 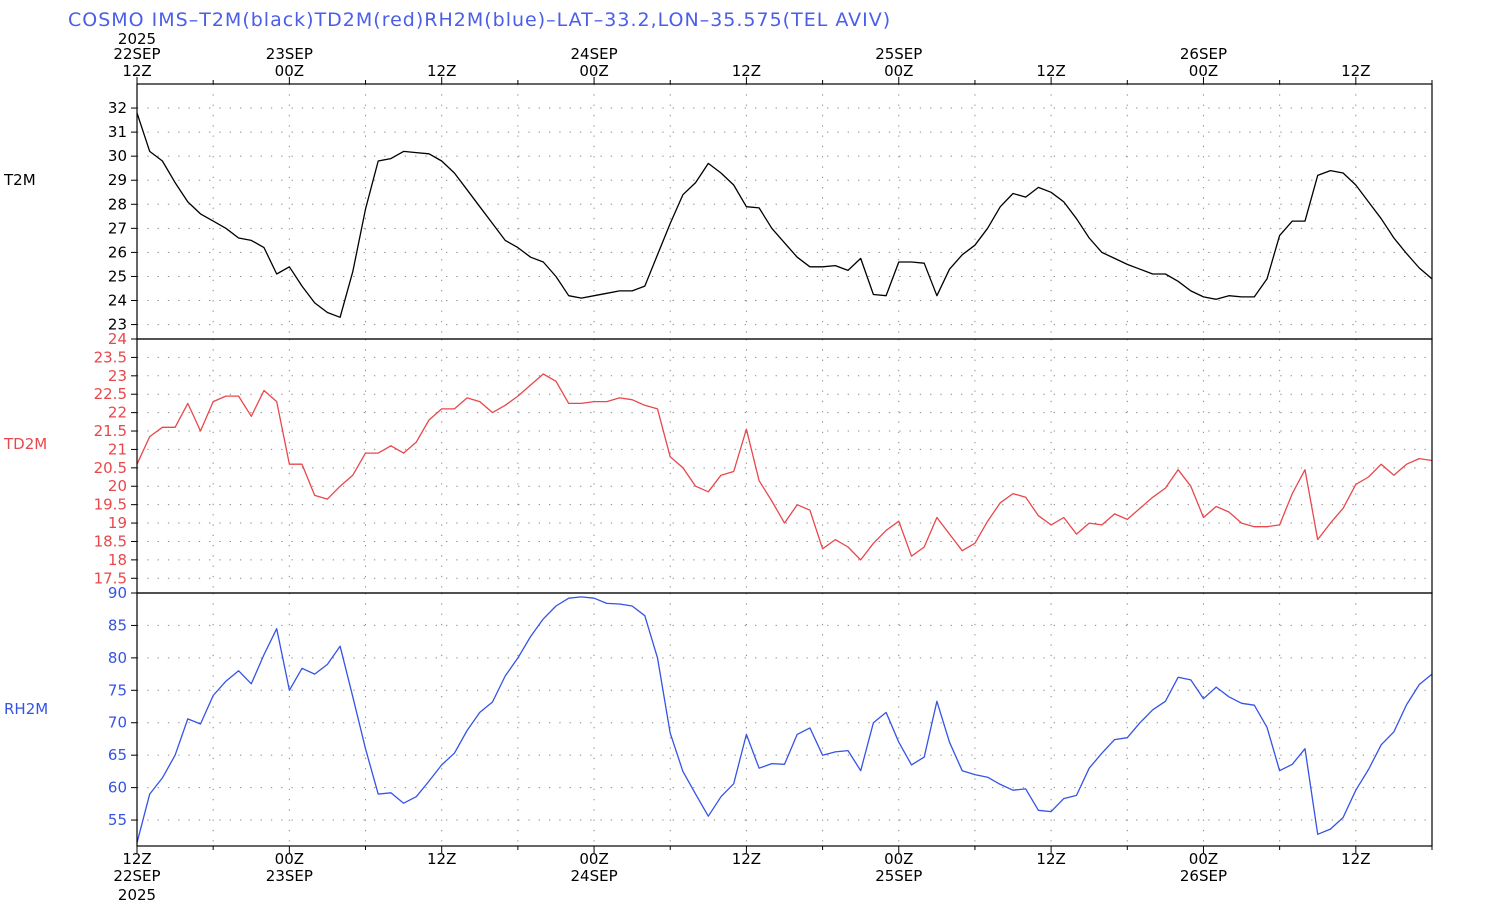 I want to click on t2m-ytick-label: 32, so click(x=117, y=108).